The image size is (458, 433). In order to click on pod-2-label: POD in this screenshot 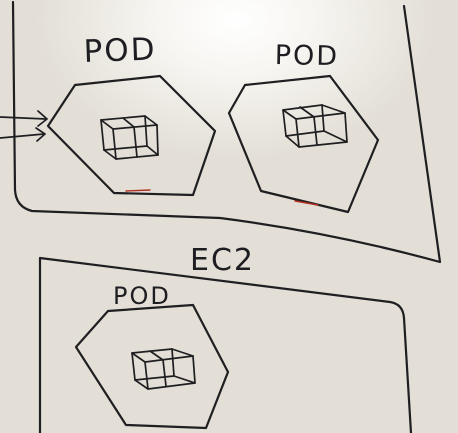, I will do `click(307, 56)`.